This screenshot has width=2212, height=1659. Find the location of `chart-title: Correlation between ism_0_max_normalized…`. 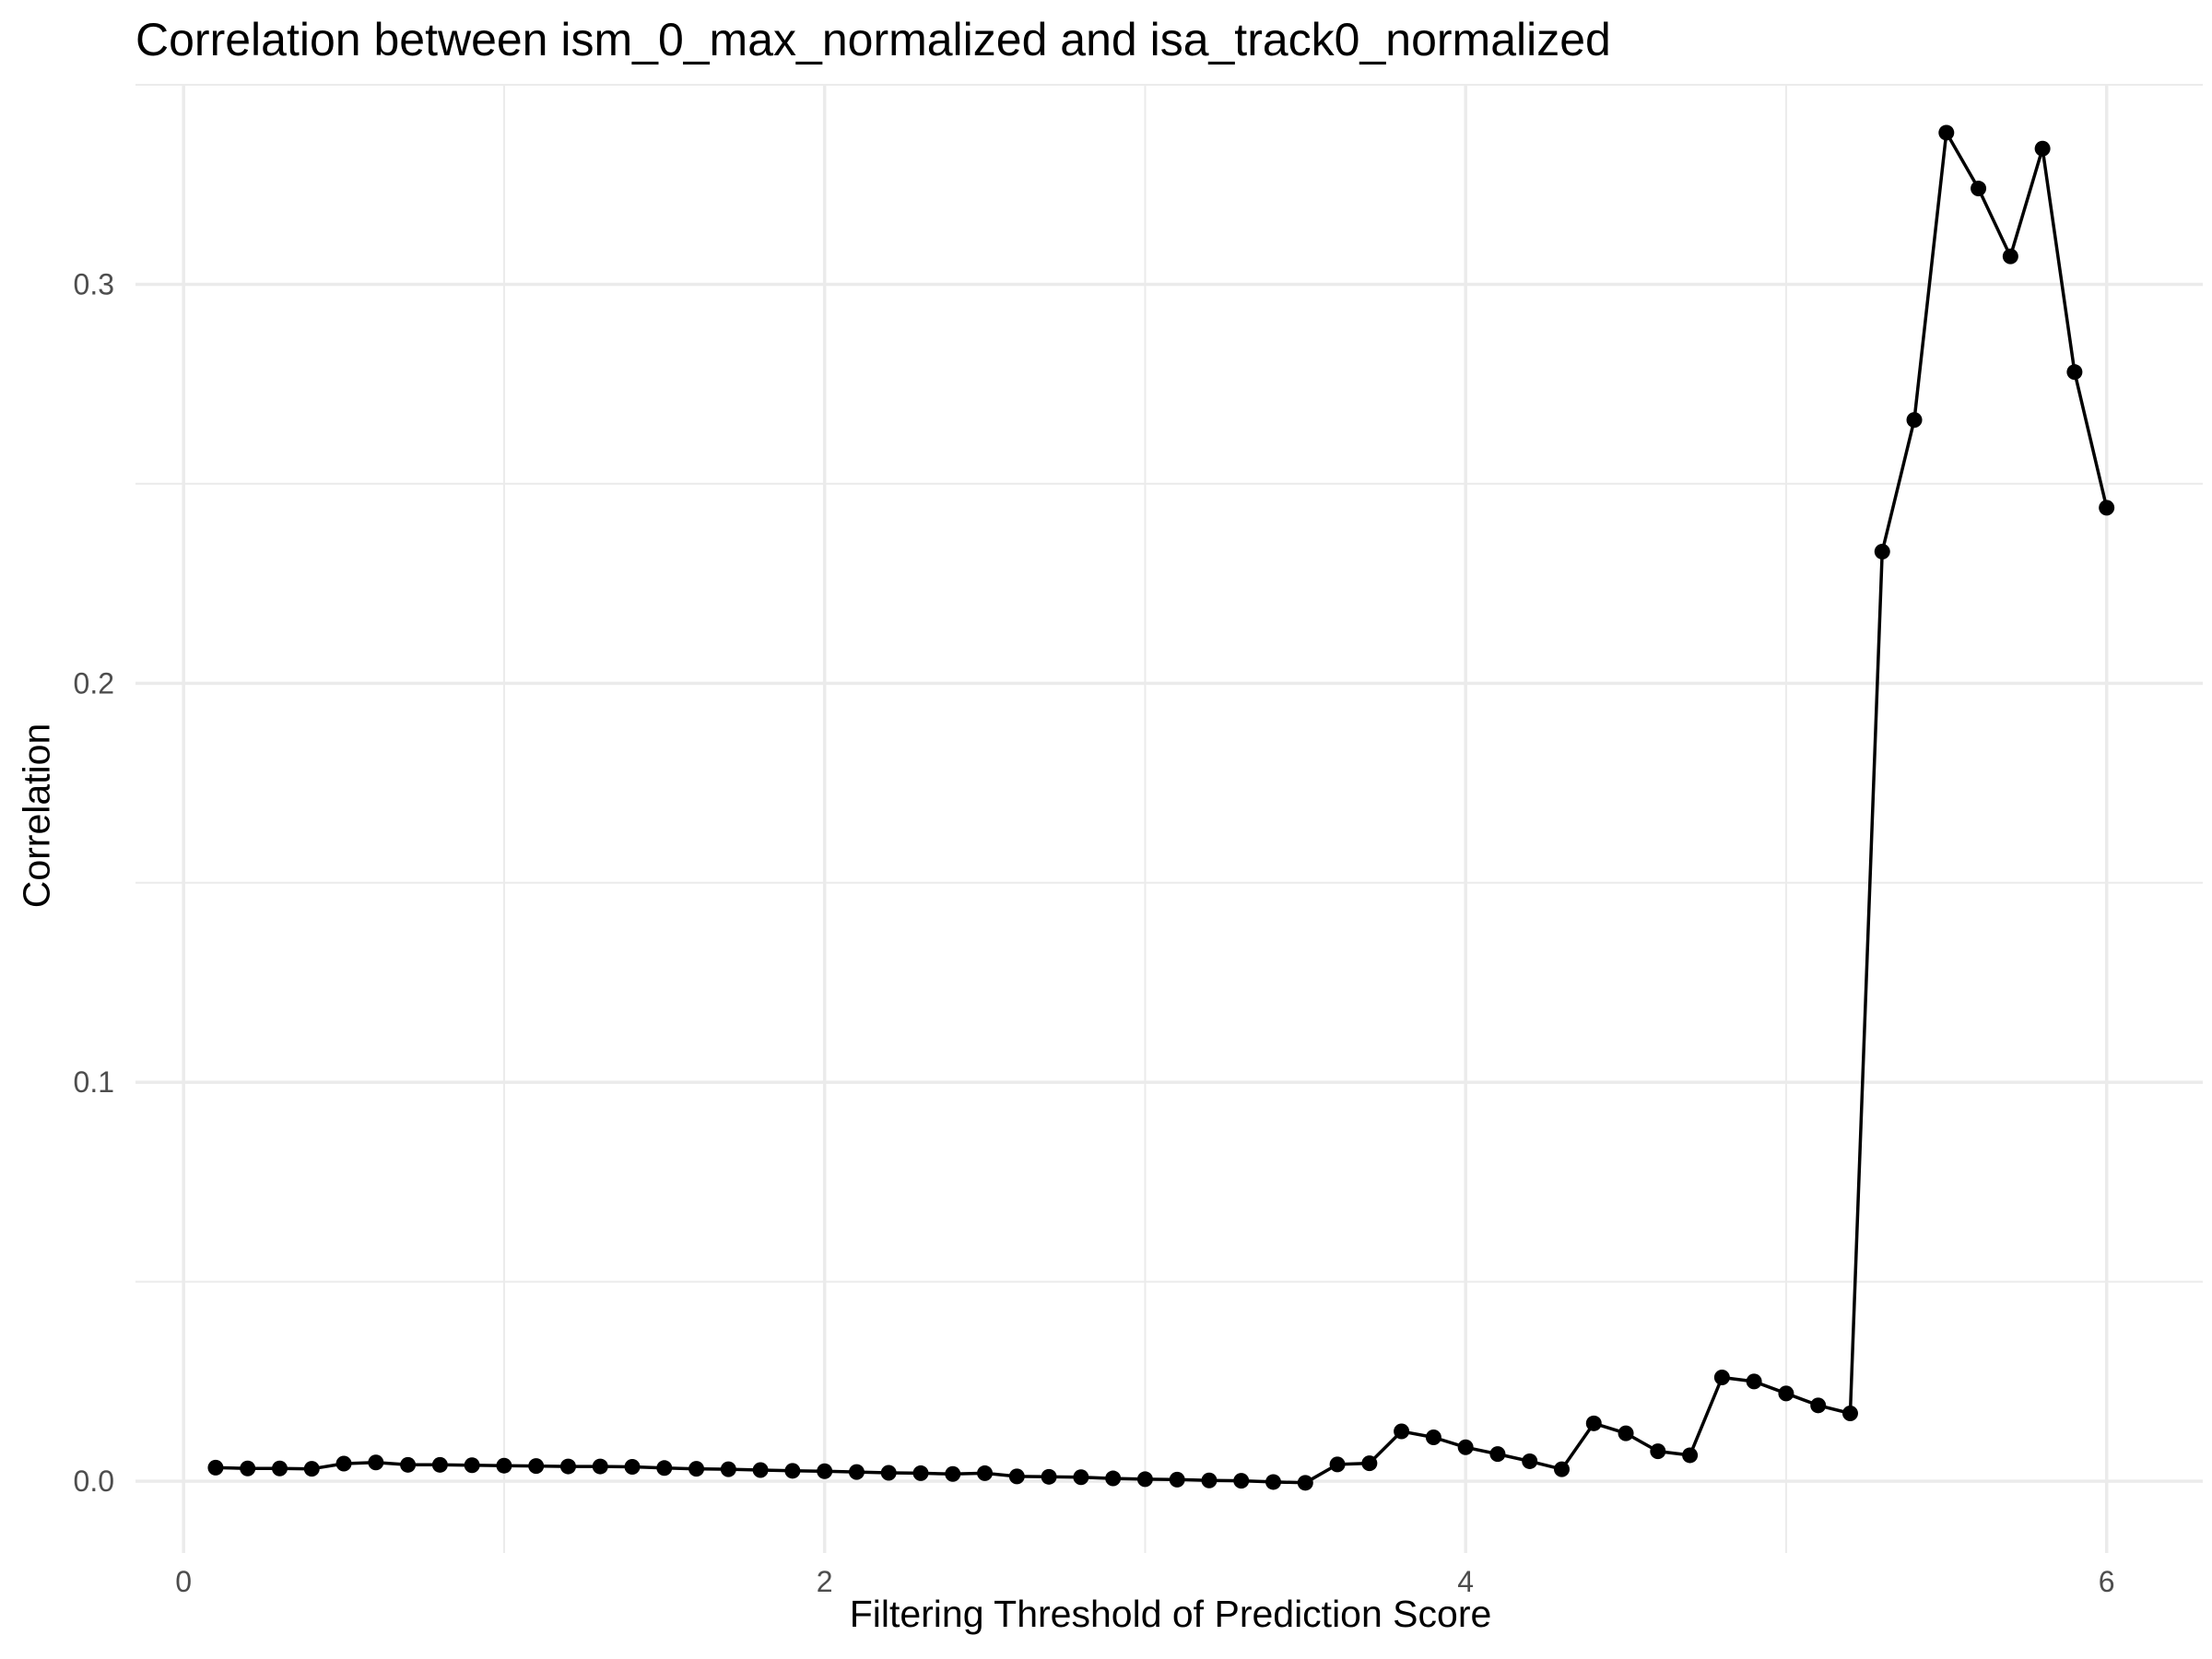

chart-title: Correlation between ism_0_max_normalized… is located at coordinates (873, 39).